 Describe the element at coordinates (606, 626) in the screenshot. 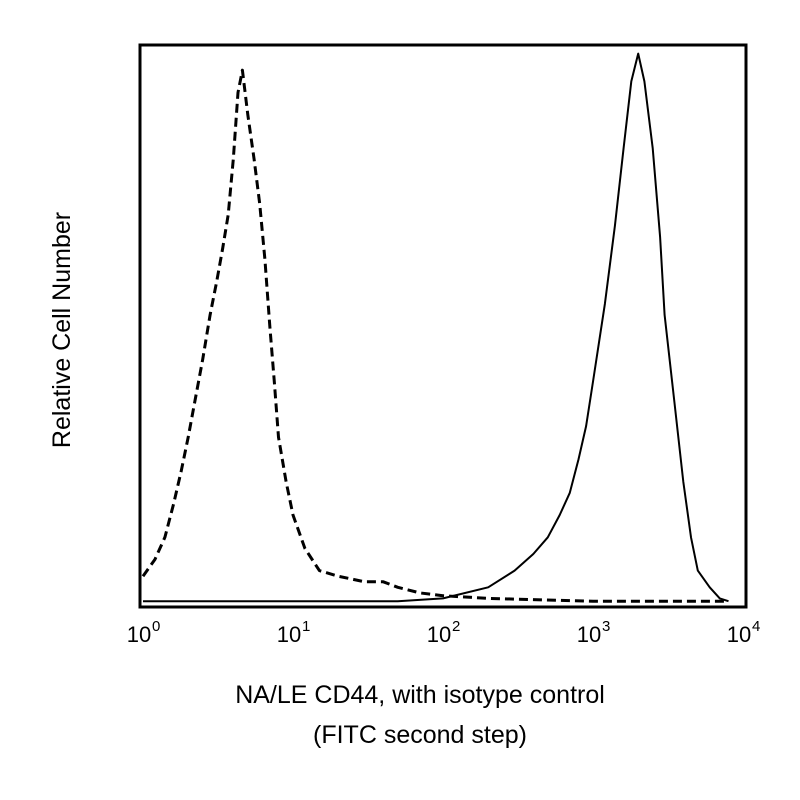

I see `x-tick-exponent: 3` at that location.